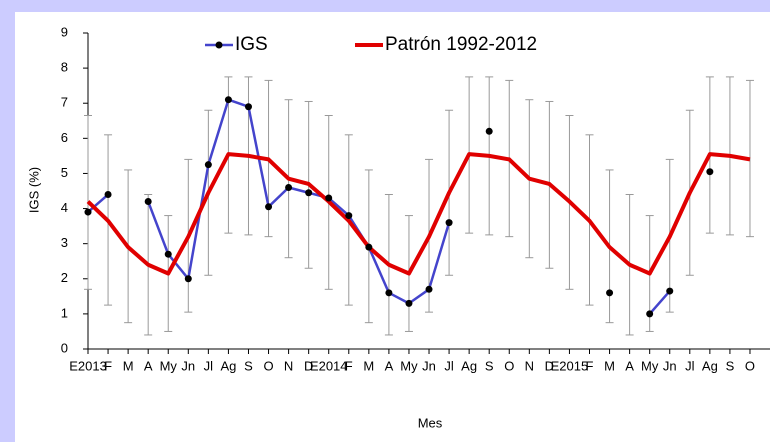 Image resolution: width=770 pixels, height=442 pixels. Describe the element at coordinates (33, 190) in the screenshot. I see `y-axis-label: IGS (%)` at that location.